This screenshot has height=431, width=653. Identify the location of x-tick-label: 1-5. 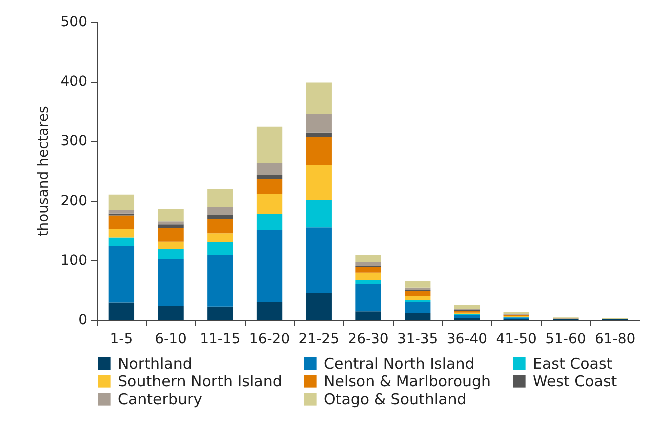
(122, 340).